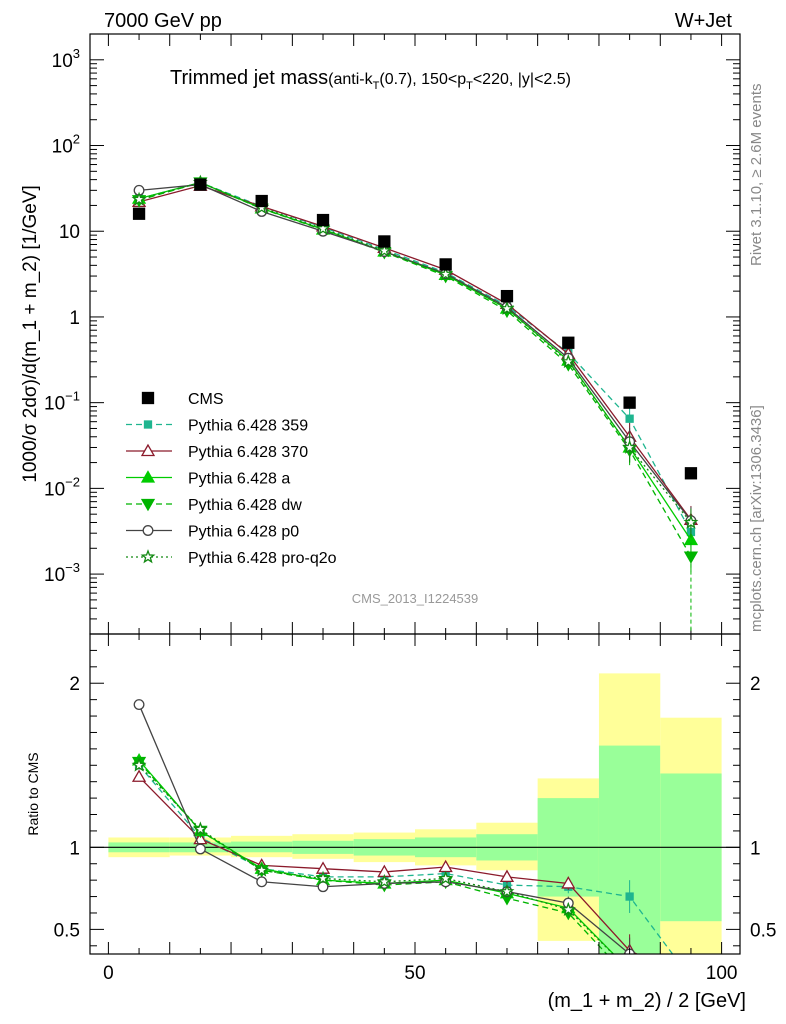 This screenshot has width=786, height=1024. I want to click on energy-label: 7000 GeV pp, so click(163, 21).